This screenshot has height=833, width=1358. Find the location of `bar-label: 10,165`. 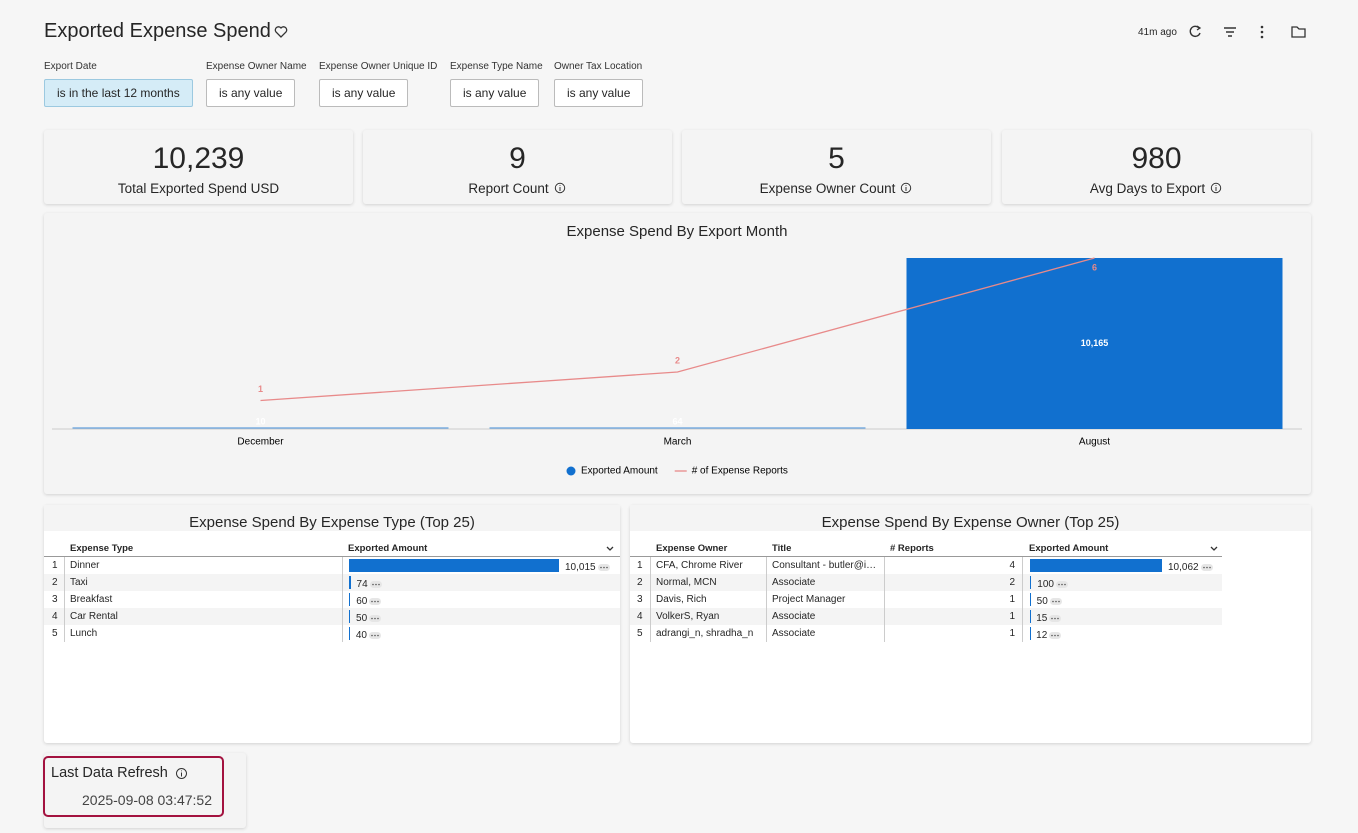

bar-label: 10,165 is located at coordinates (1095, 343).